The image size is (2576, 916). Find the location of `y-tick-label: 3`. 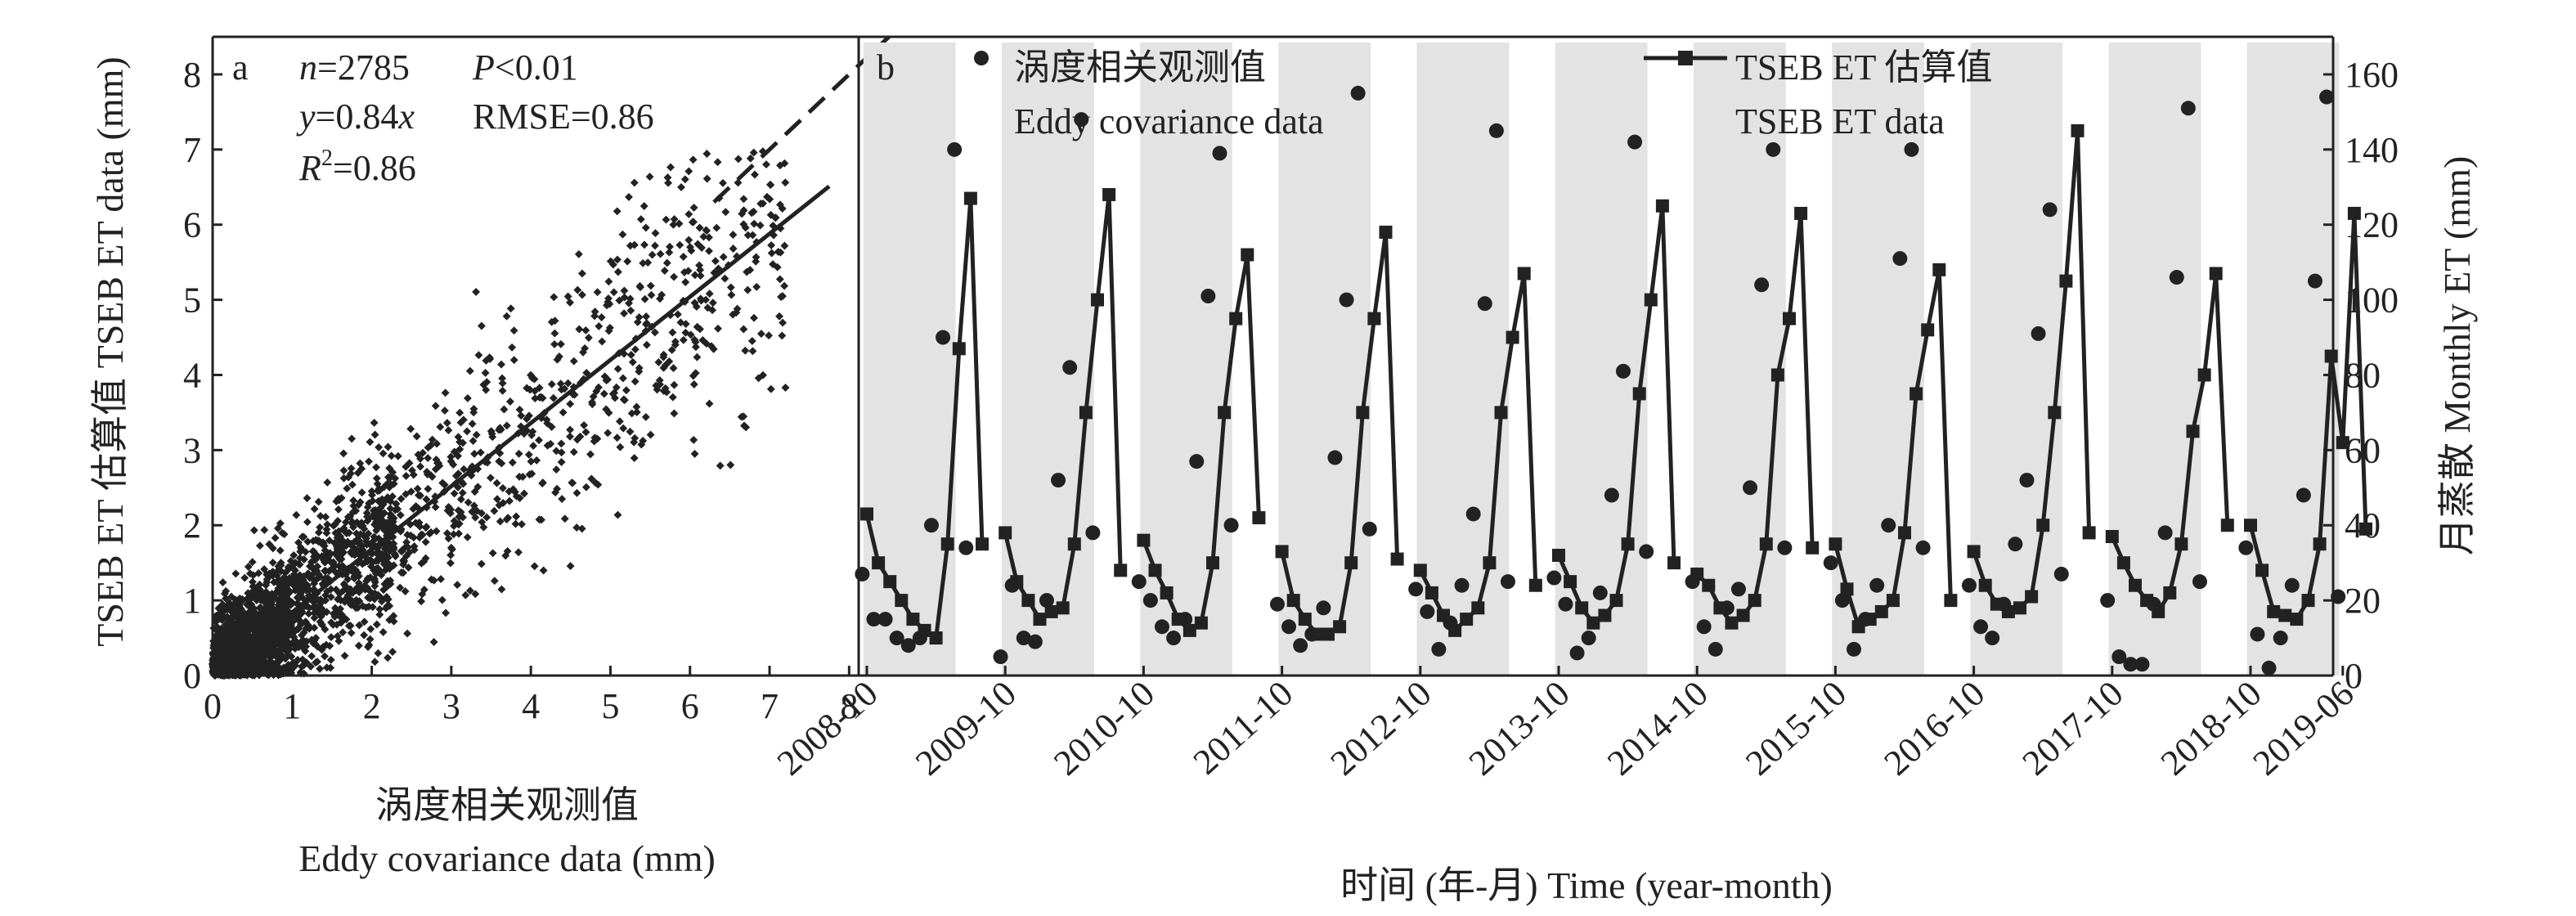

y-tick-label: 3 is located at coordinates (192, 450).